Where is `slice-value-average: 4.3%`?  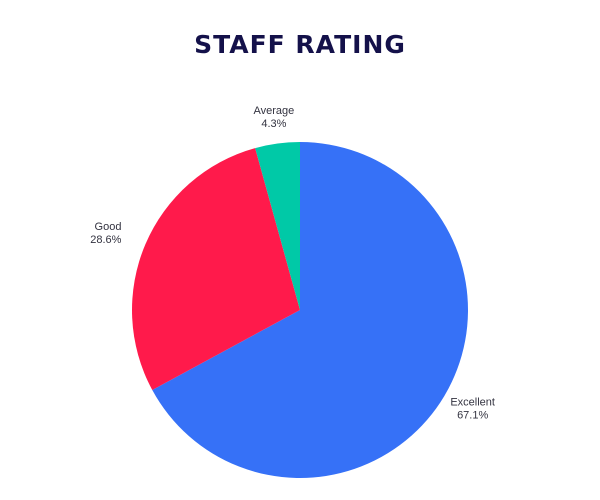
slice-value-average: 4.3% is located at coordinates (273, 124).